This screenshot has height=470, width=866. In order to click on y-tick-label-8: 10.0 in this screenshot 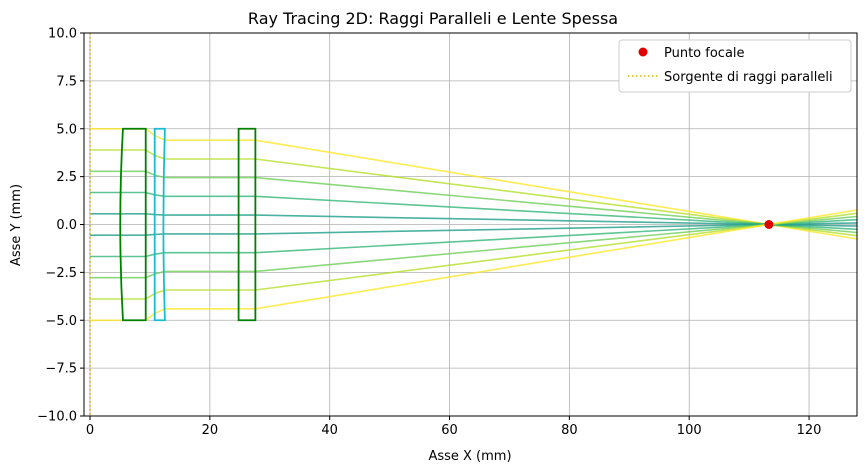, I will do `click(62, 34)`.